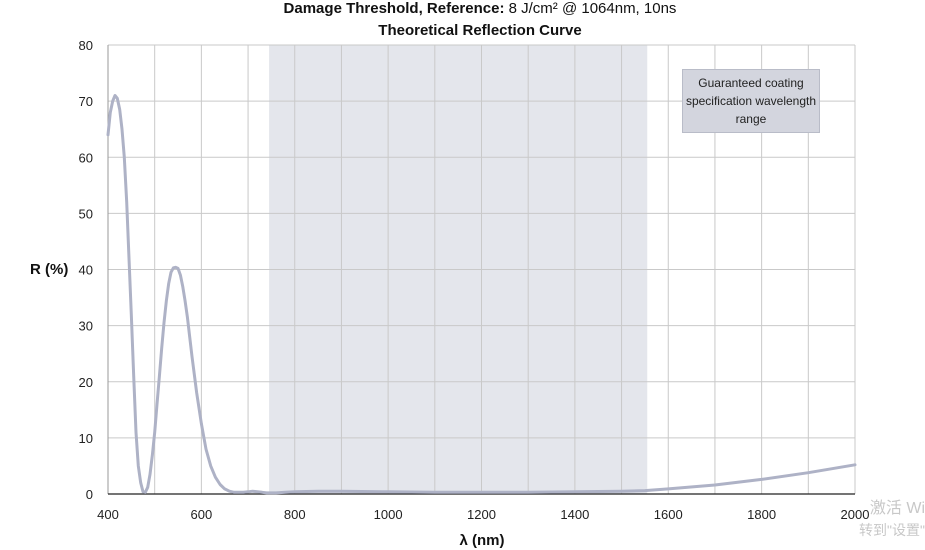 The height and width of the screenshot is (550, 925). What do you see at coordinates (86, 101) in the screenshot?
I see `y-tick-label: 70` at bounding box center [86, 101].